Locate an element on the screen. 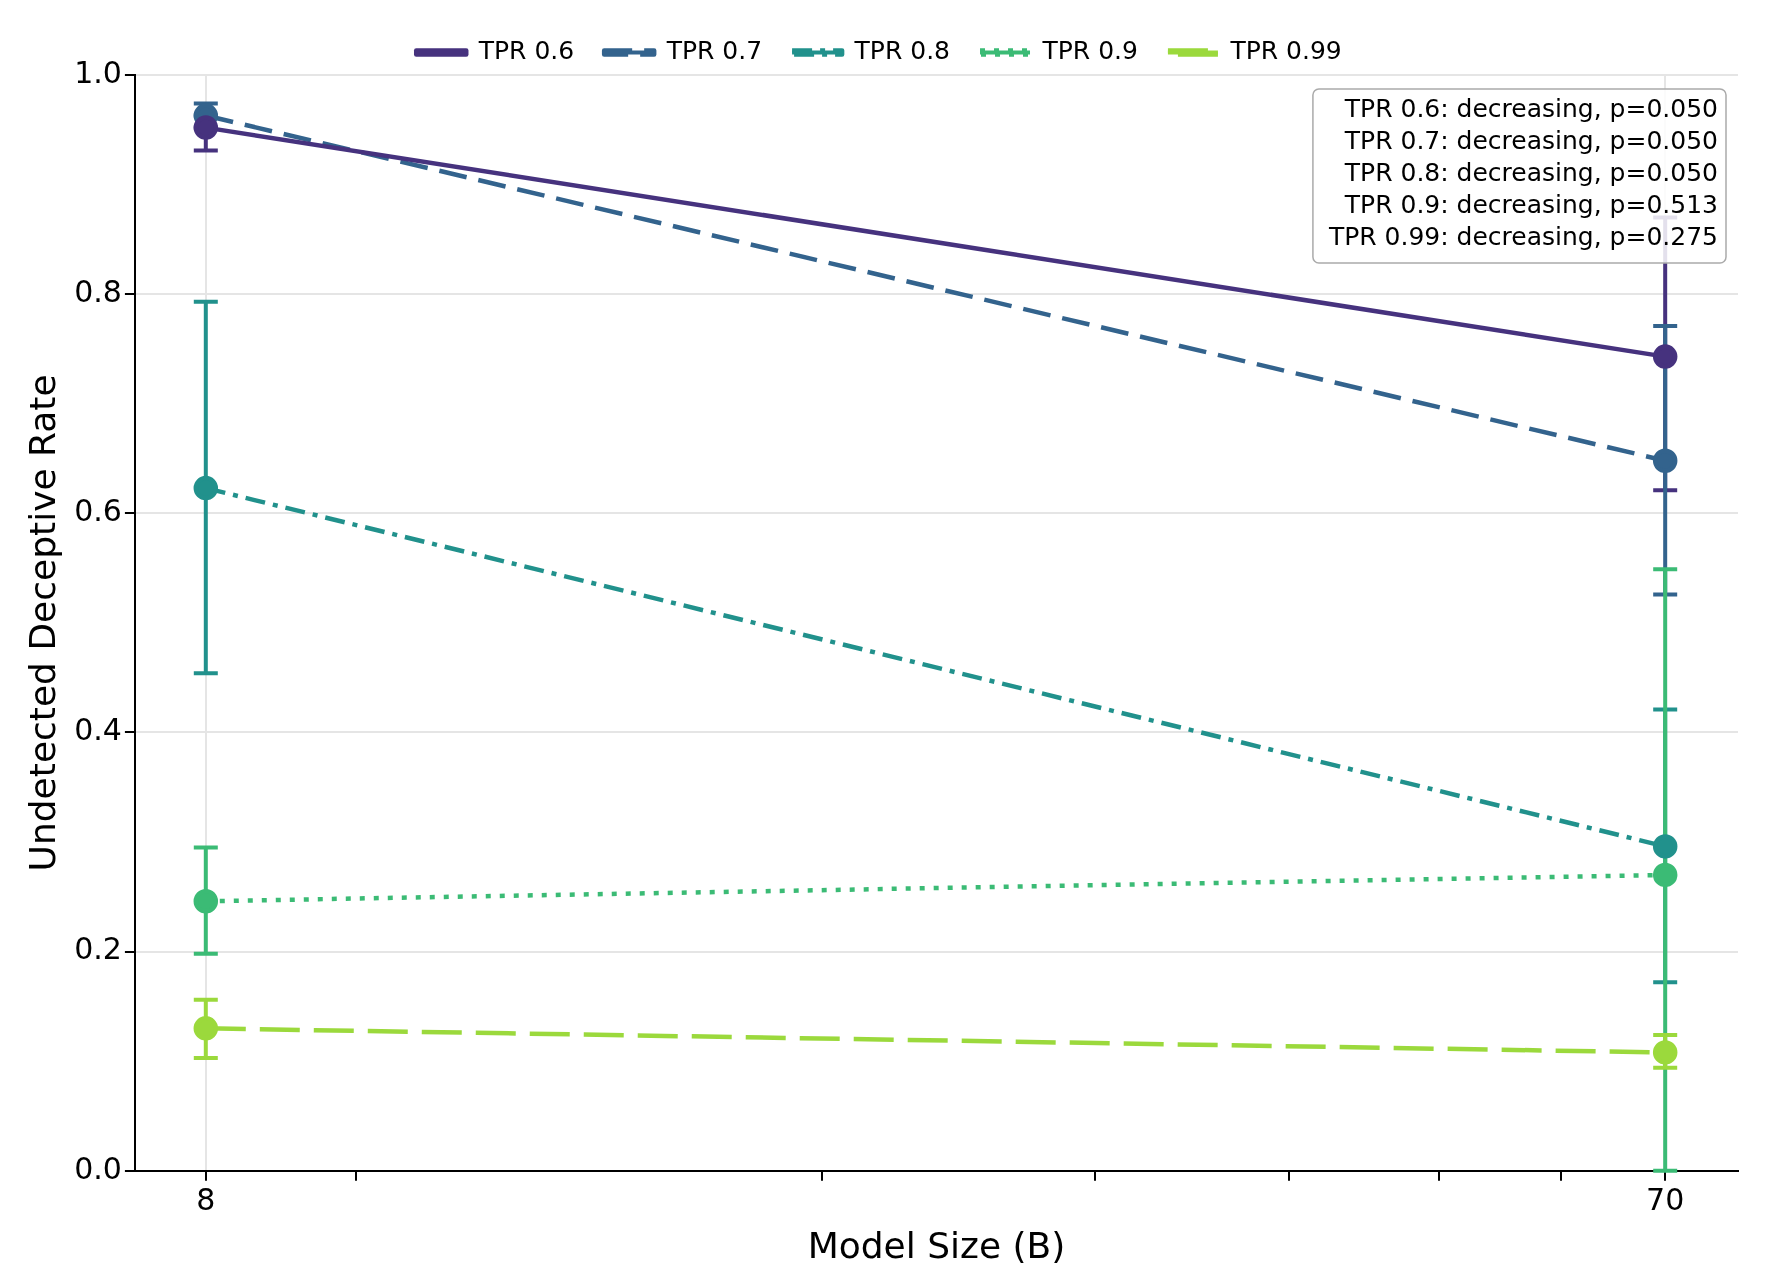 The image size is (1768, 1284). legend-label: TPR 0.99 is located at coordinates (1285, 50).